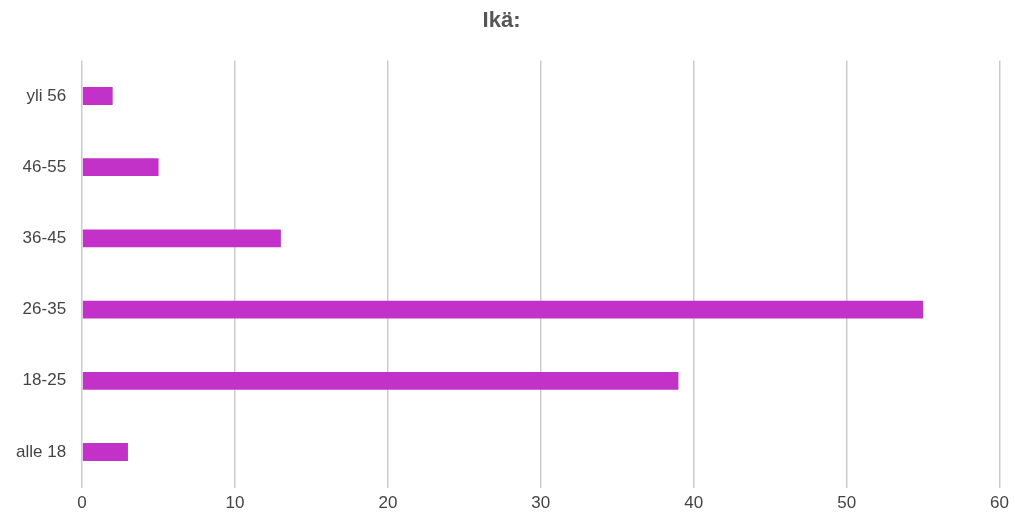 Image resolution: width=1015 pixels, height=524 pixels. What do you see at coordinates (694, 503) in the screenshot?
I see `x-tick-label: 40` at bounding box center [694, 503].